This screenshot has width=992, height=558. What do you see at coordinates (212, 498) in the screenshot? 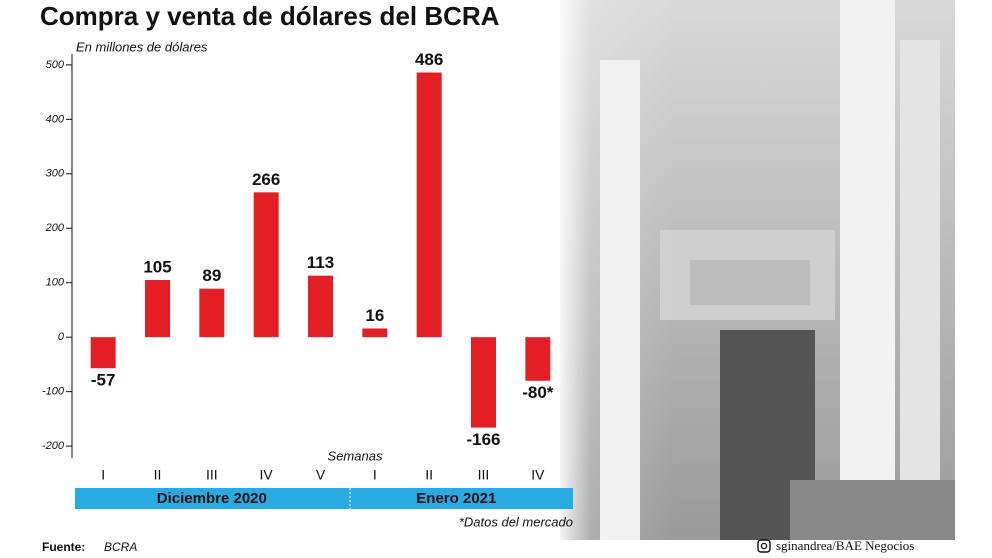
I see `group-label: Diciembre 2020` at bounding box center [212, 498].